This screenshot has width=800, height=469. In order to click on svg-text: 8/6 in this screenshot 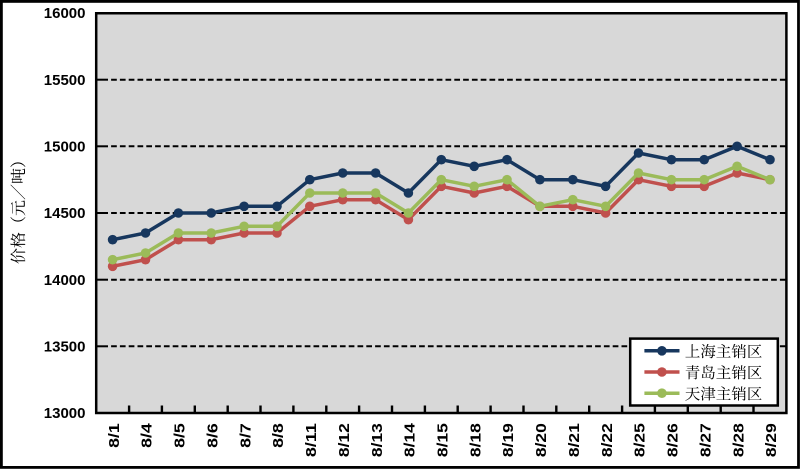, I will do `click(212, 435)`.